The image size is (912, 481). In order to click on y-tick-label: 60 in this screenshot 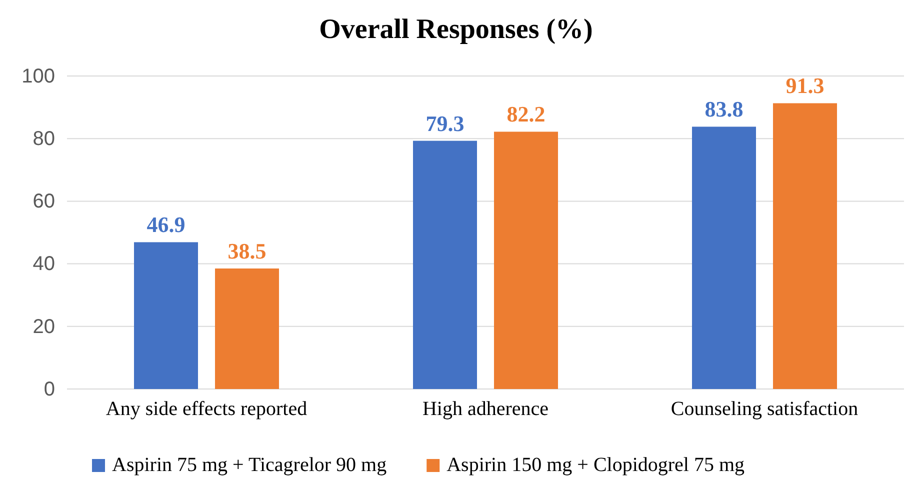, I will do `click(43, 201)`.